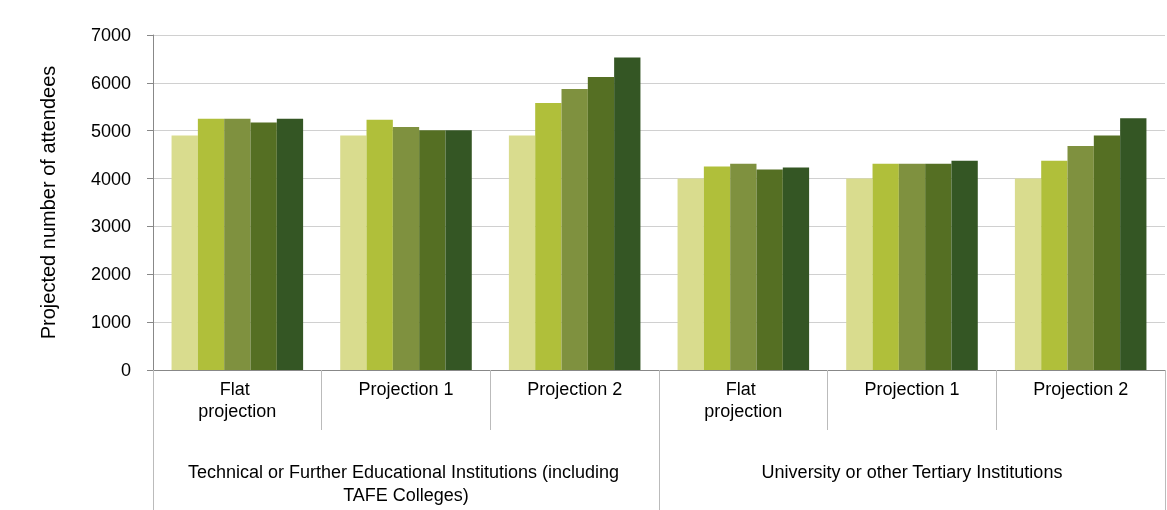 The image size is (1167, 510). Describe the element at coordinates (48, 202) in the screenshot. I see `y-axis-title: Projected number of attendees` at that location.